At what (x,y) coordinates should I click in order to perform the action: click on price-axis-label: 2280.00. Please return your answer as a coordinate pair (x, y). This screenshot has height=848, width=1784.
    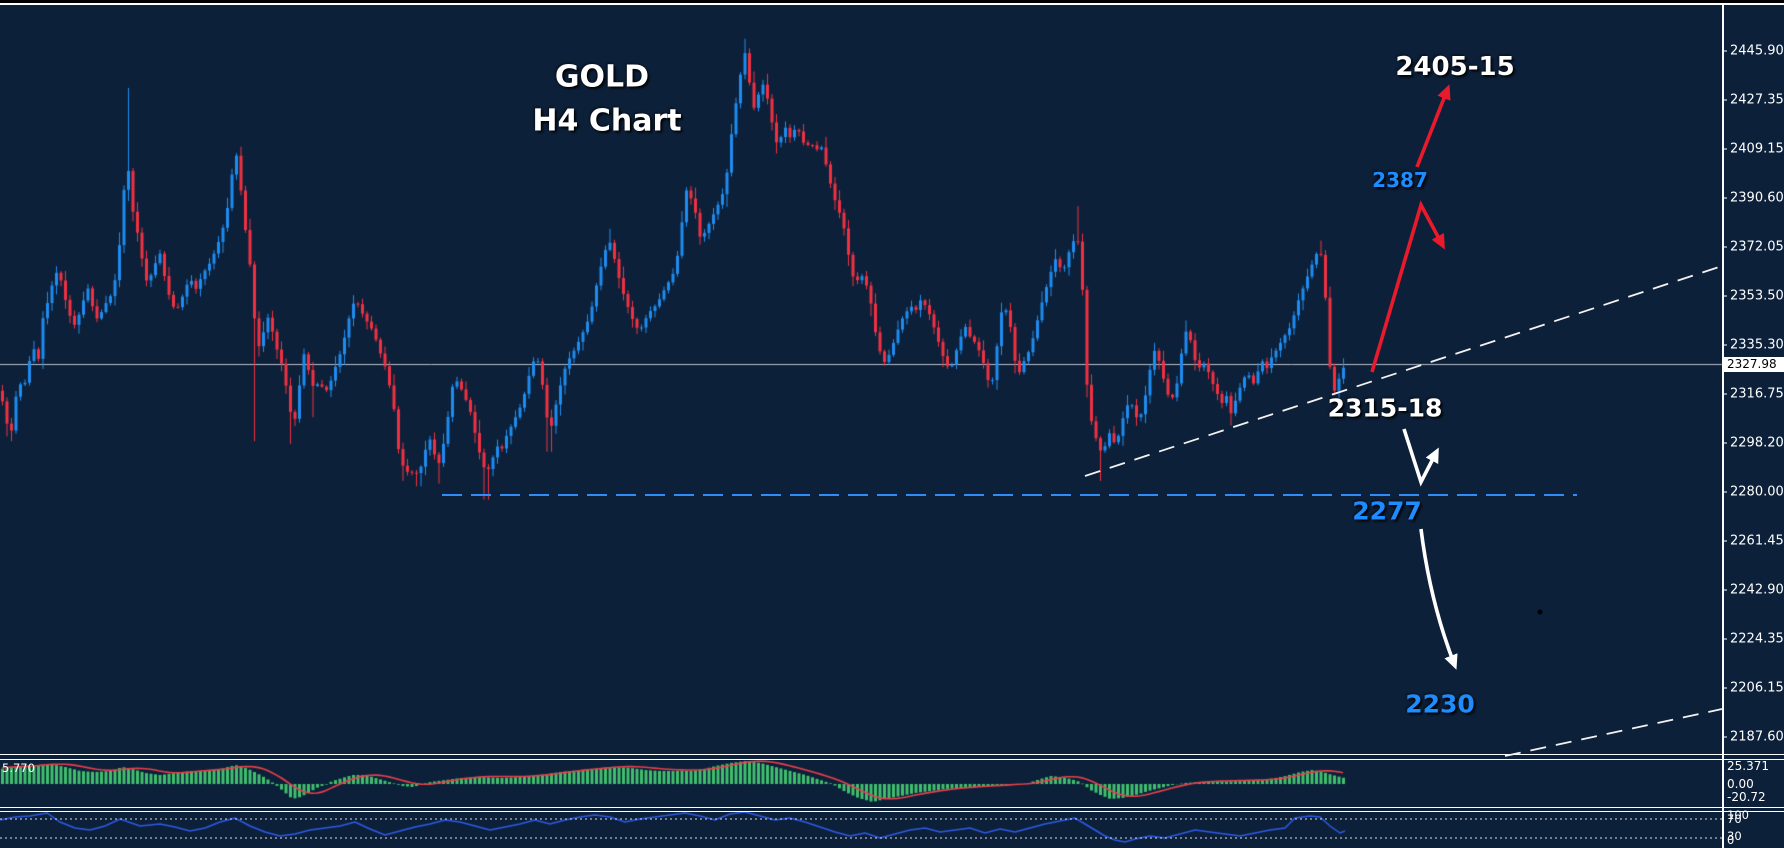
    Looking at the image, I should click on (1757, 492).